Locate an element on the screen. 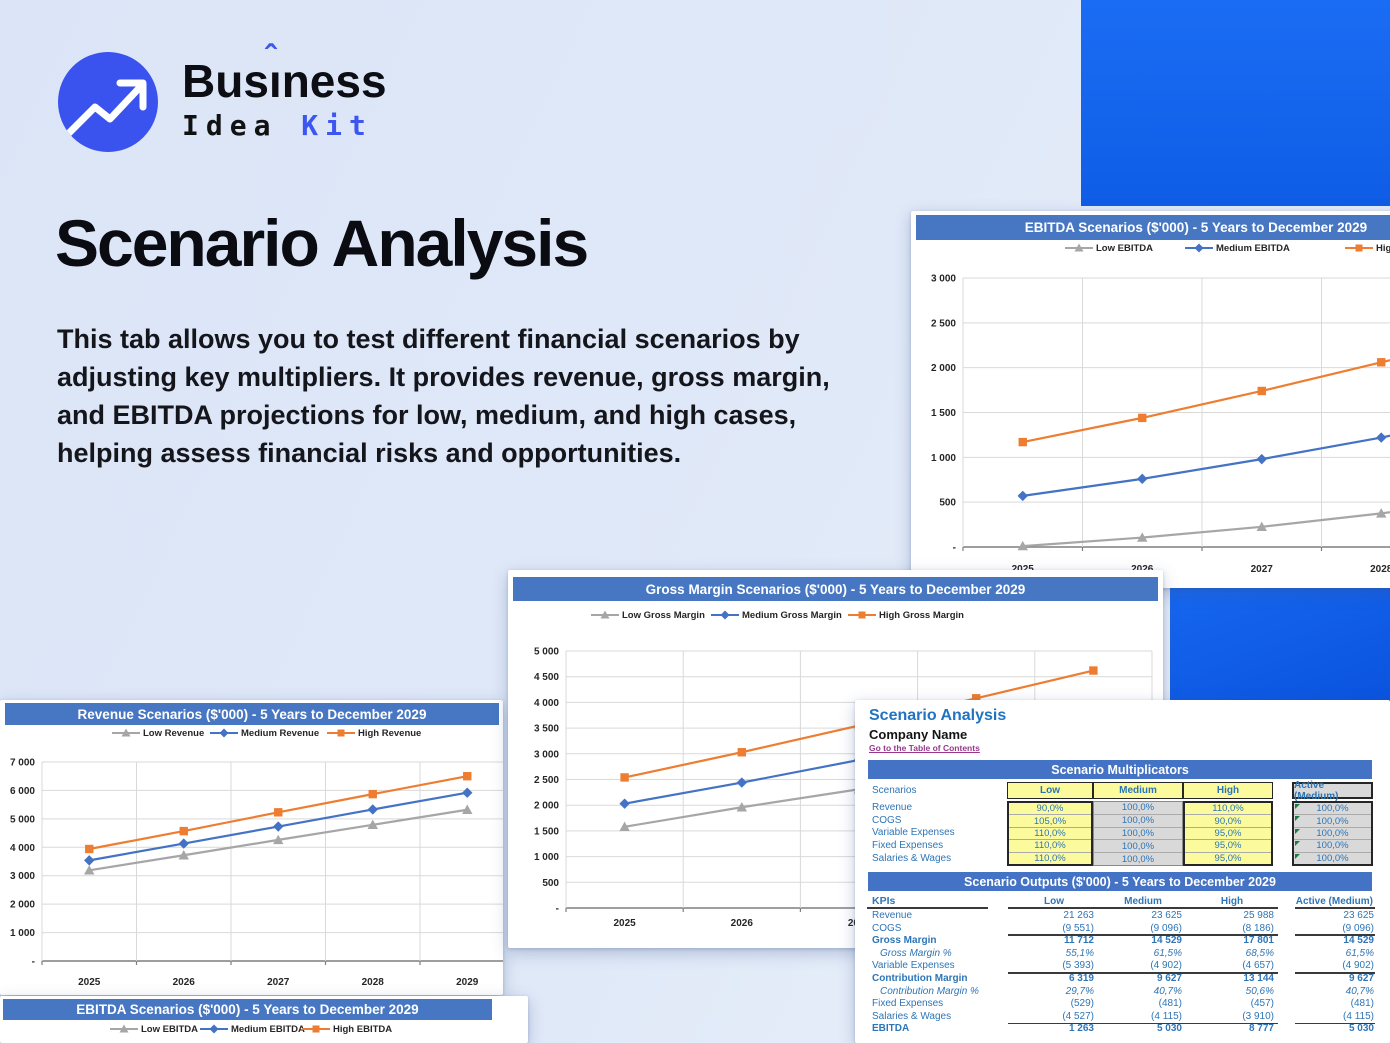 The image size is (1390, 1043). svg-text: 1 000 is located at coordinates (943, 458).